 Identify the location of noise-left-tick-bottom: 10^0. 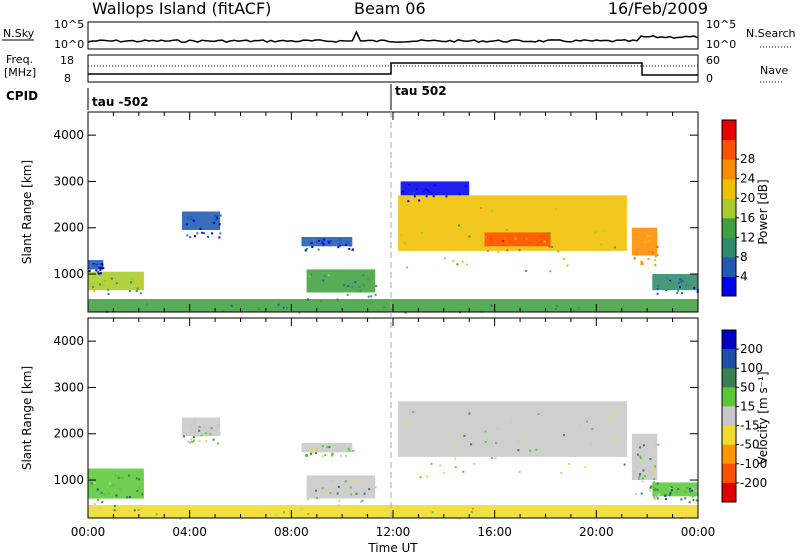
(69, 44).